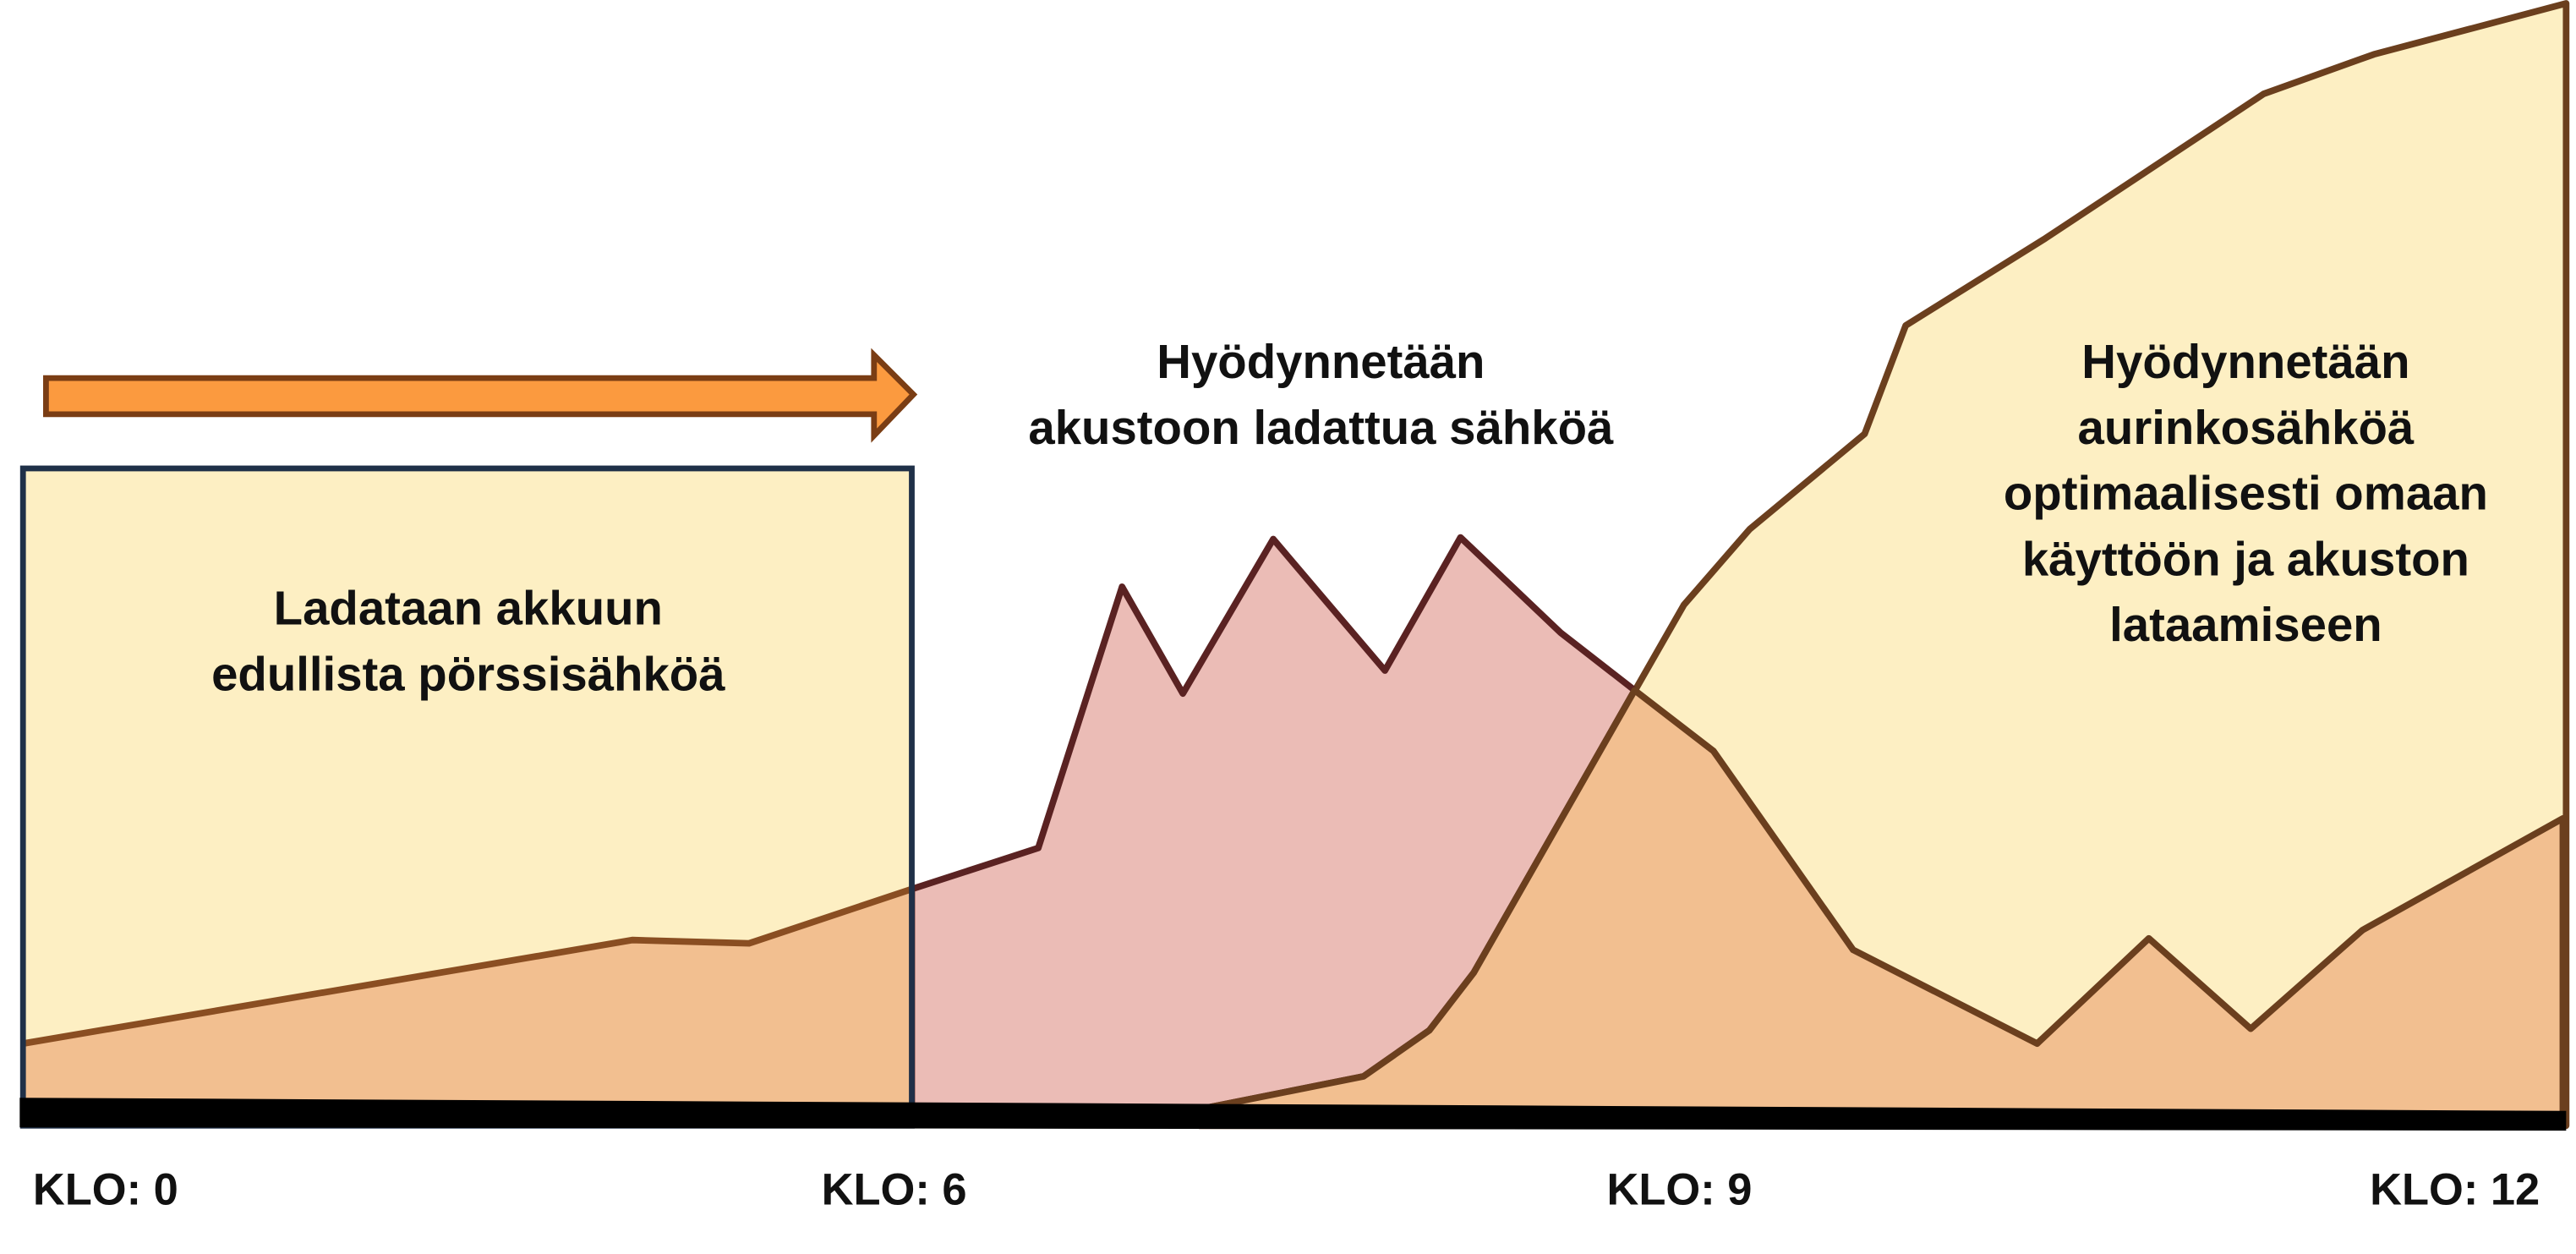  I want to click on solar-text: optimaalisesti omaan, so click(2246, 494).